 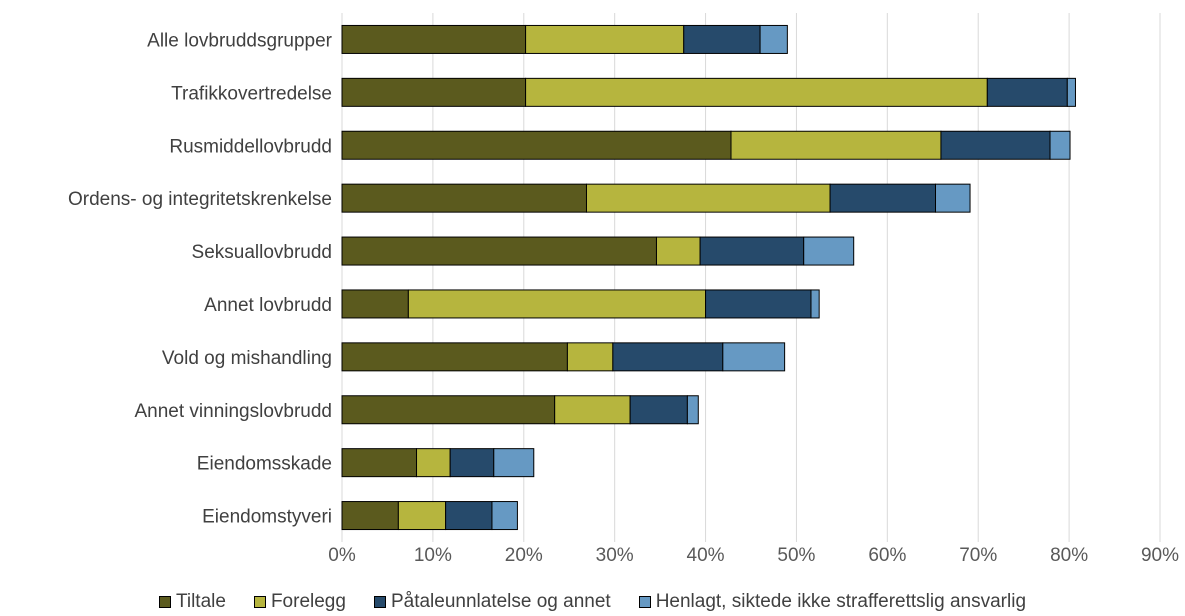 I want to click on category-label: Annet vinningslovbrudd, so click(x=233, y=411).